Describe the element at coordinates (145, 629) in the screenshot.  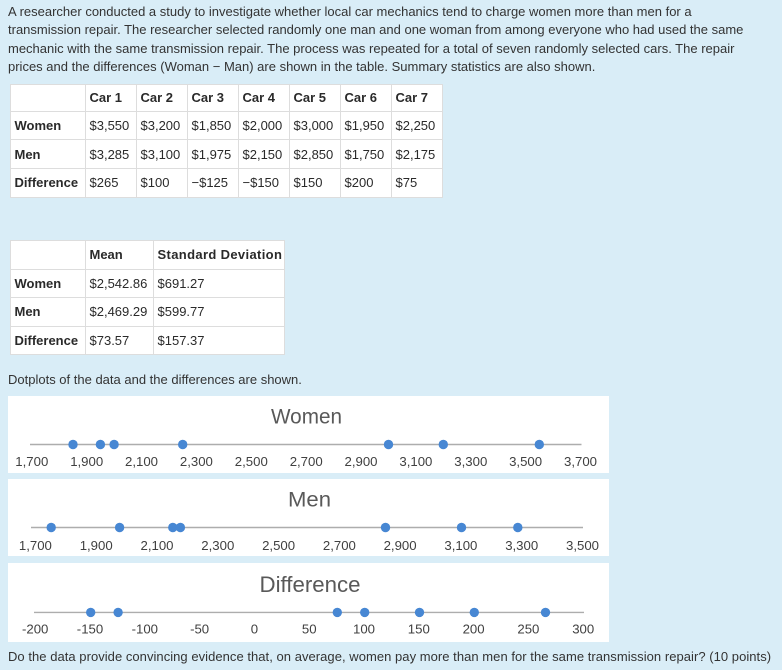
I see `svg-text: -100` at that location.